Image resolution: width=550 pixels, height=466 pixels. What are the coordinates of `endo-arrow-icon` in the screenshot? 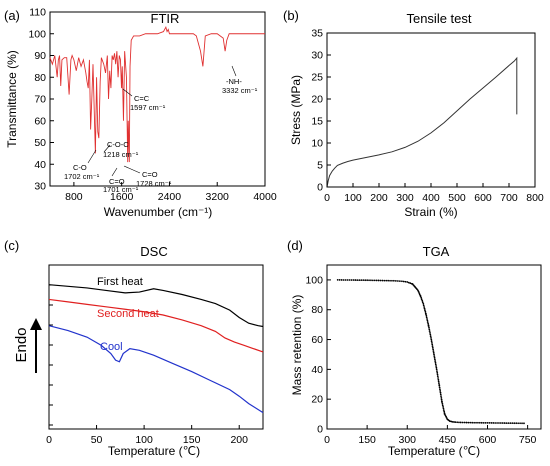 It's located at (36, 345).